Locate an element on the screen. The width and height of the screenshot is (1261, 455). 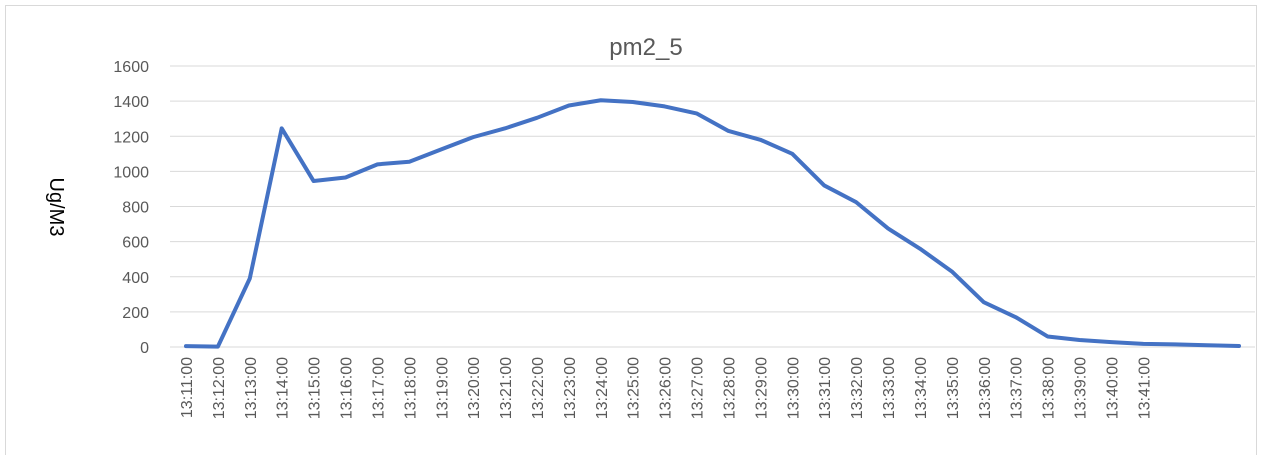
x-tick-label: 13:22:00 is located at coordinates (538, 388).